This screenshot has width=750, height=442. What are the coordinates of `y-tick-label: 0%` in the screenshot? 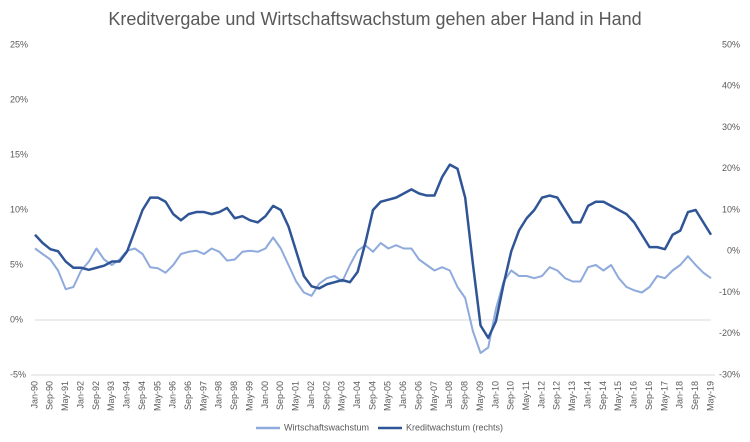 It's located at (16, 319).